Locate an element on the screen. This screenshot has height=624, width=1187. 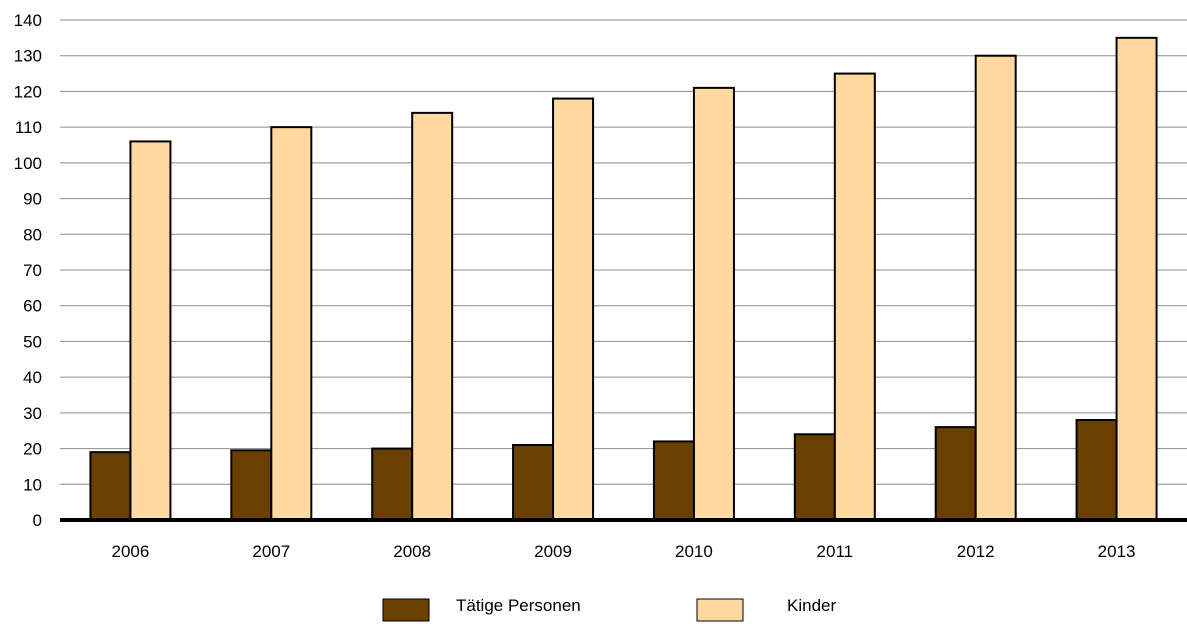
x-tick-label: 2012 is located at coordinates (976, 551).